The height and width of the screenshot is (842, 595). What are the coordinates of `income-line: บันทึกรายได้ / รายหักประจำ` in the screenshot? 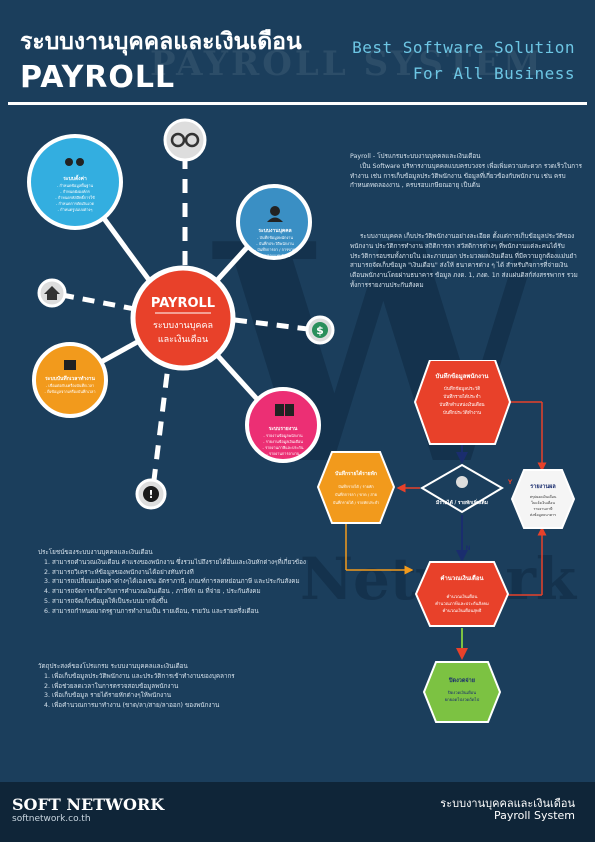 It's located at (356, 502).